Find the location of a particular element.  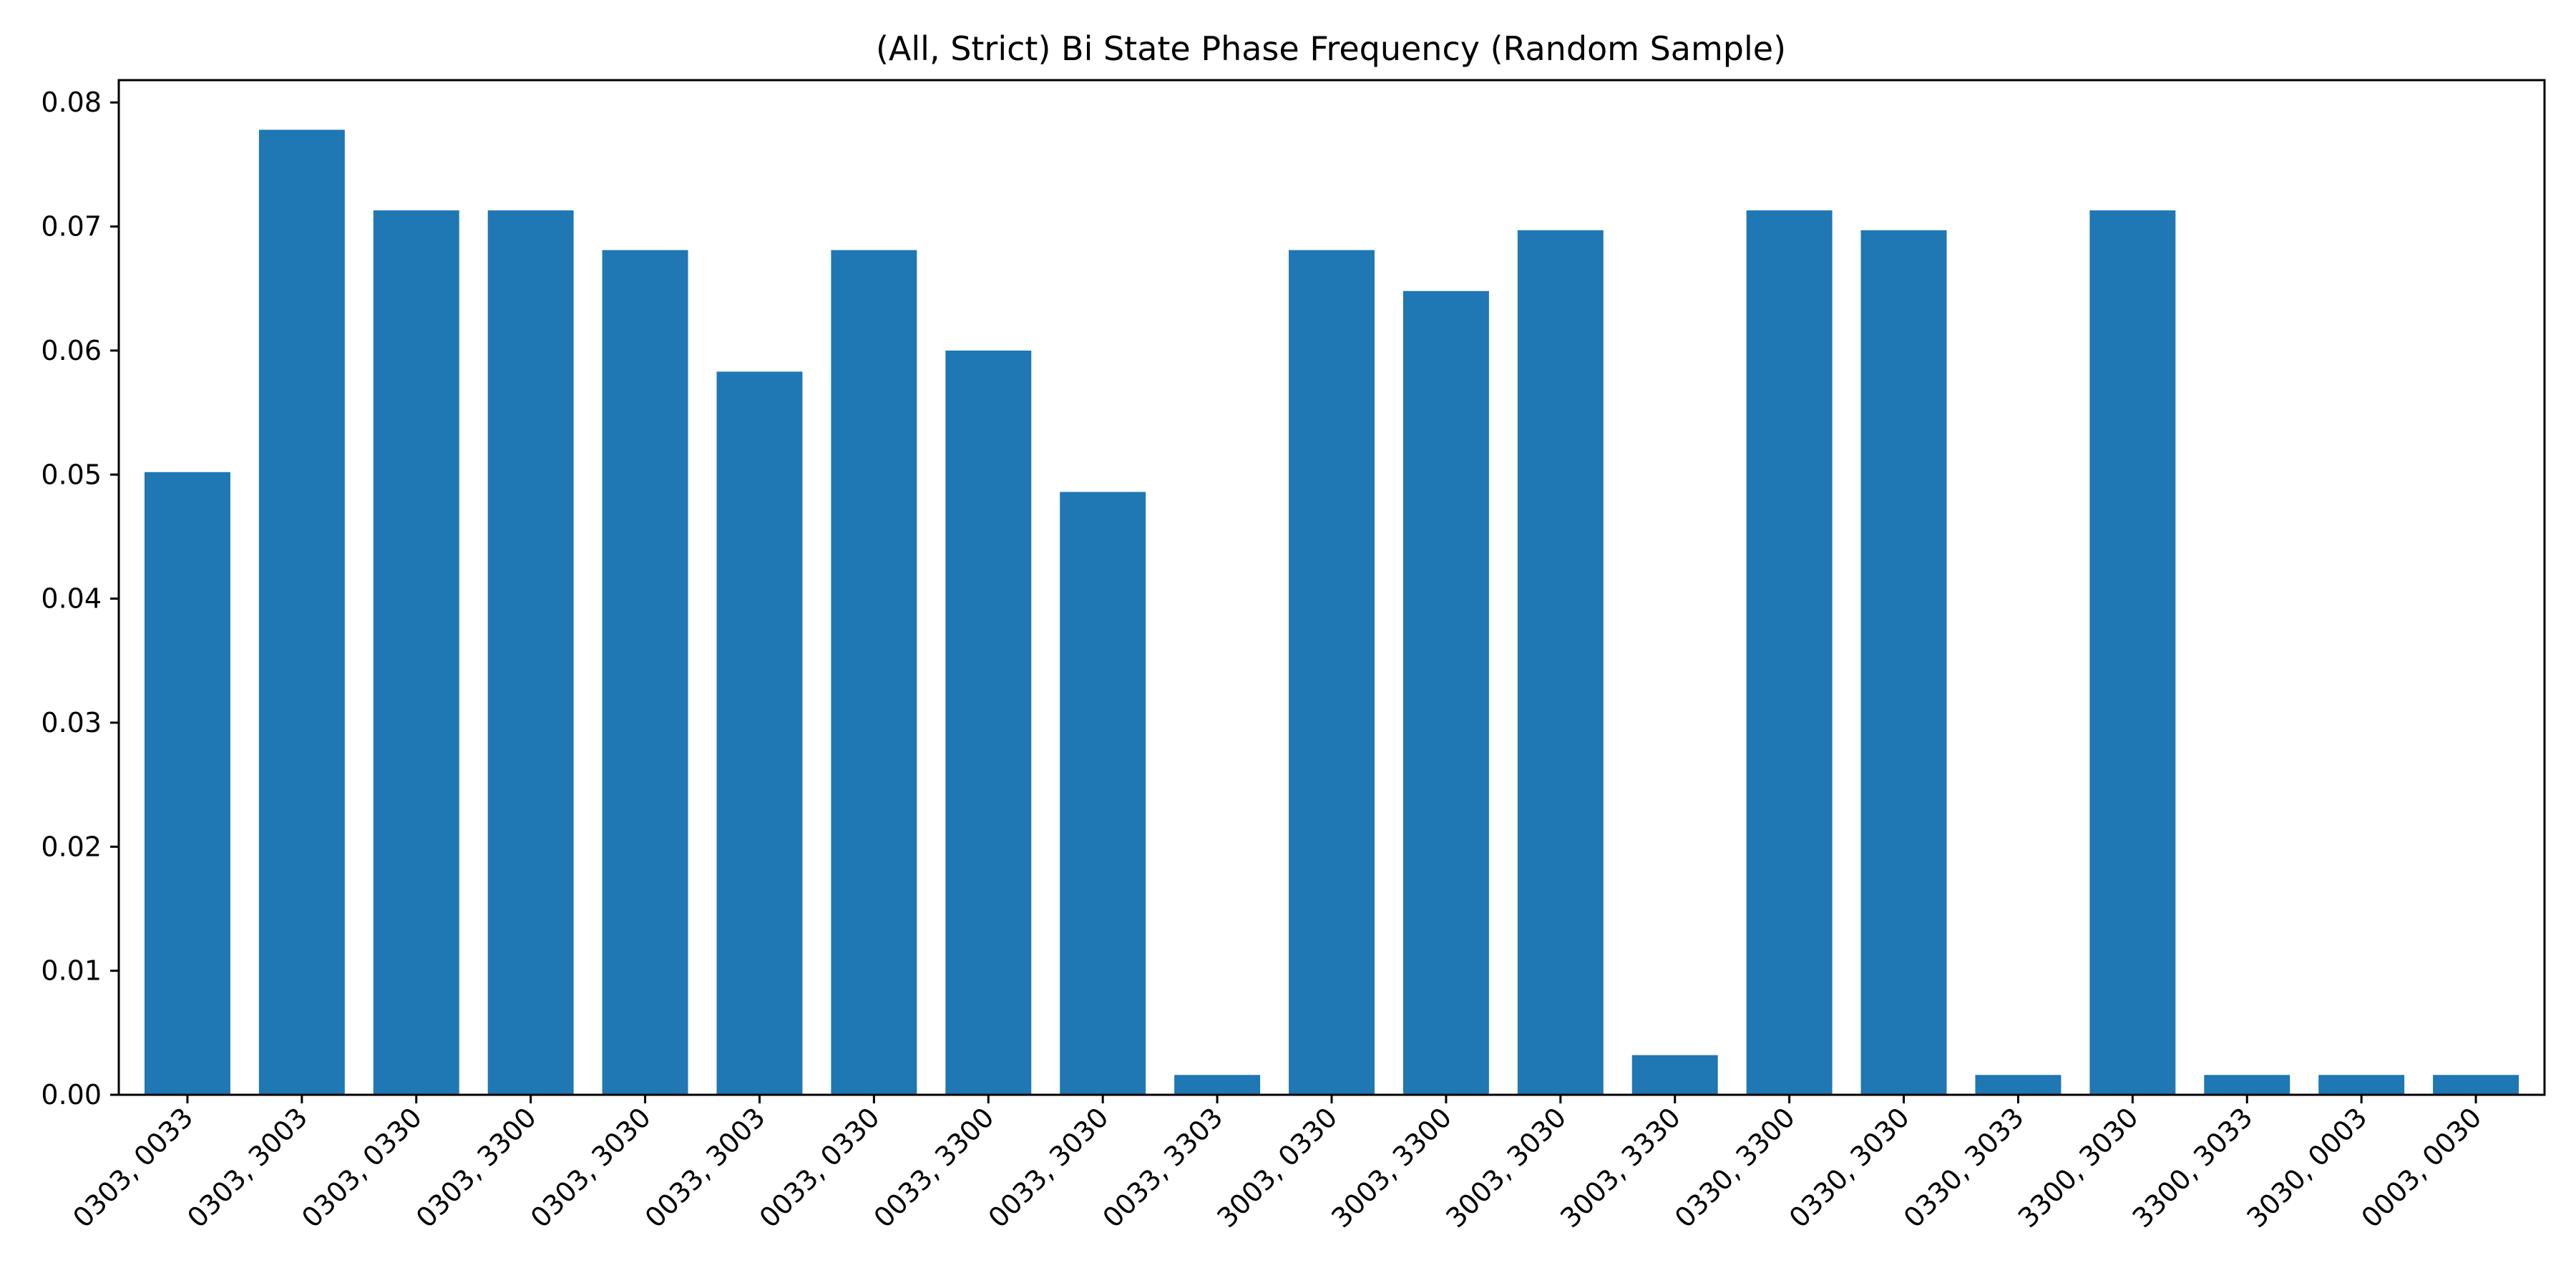

y-tick-label-3: 0.03 is located at coordinates (71, 722).